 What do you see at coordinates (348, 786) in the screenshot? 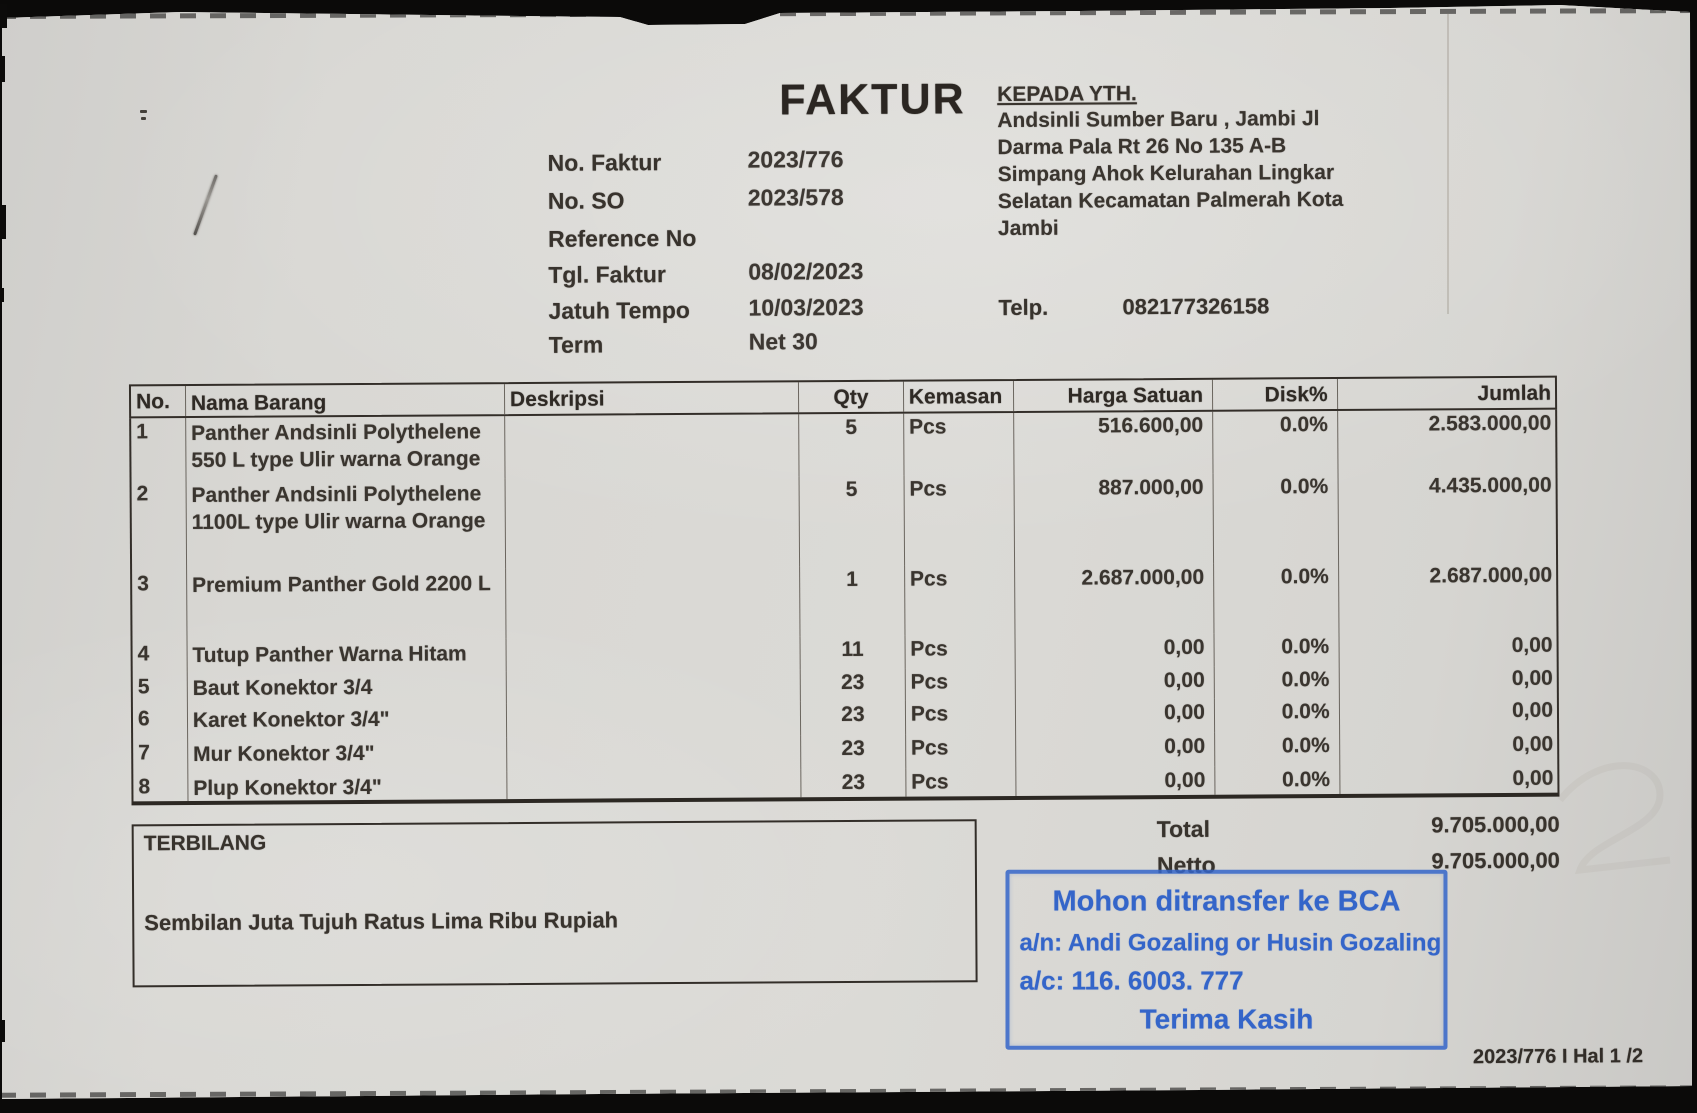
I see `cell-name: Plup Konektor 3/4"` at bounding box center [348, 786].